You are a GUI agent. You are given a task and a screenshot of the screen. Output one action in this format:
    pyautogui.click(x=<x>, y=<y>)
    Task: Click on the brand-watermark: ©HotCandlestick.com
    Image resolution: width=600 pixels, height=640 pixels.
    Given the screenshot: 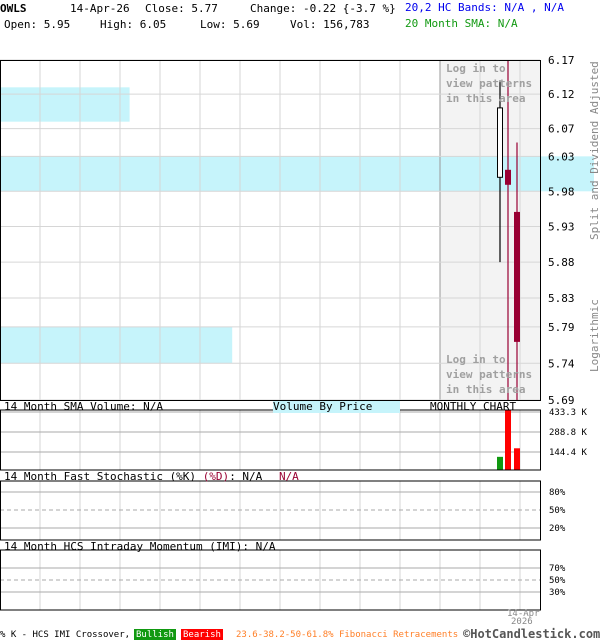 What is the action you would take?
    pyautogui.click(x=531, y=633)
    